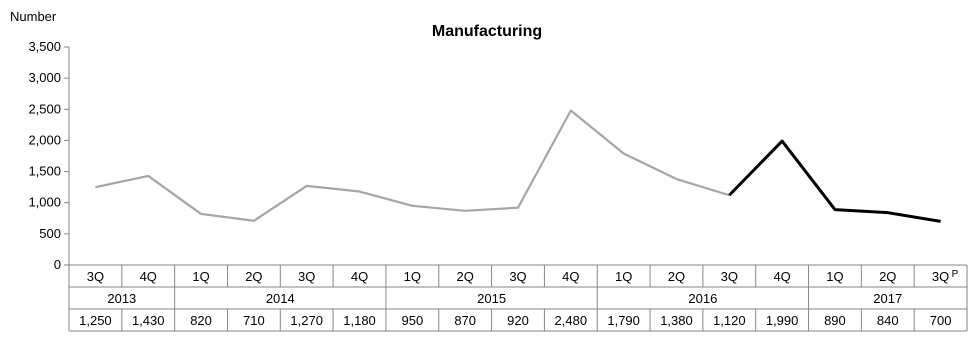  I want to click on y-tick-label: 1,500, so click(44, 171).